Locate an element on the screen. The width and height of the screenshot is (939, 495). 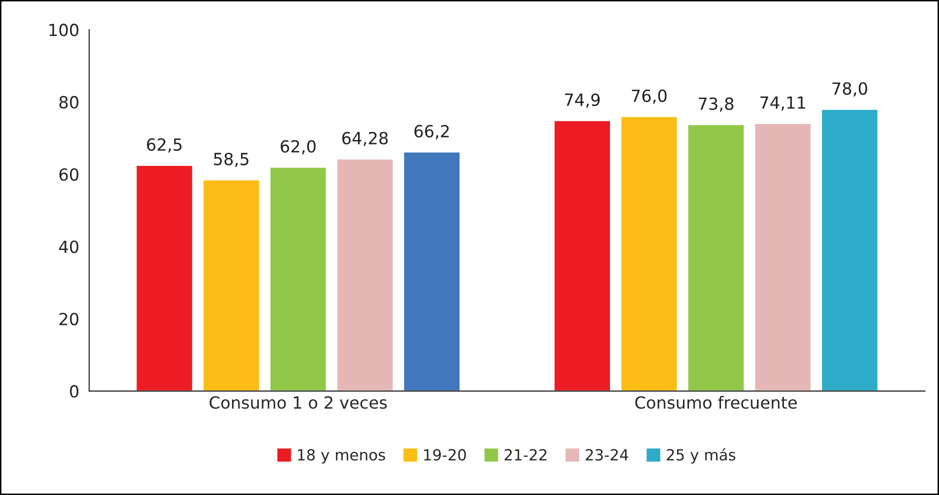
data-label: 74,9 is located at coordinates (582, 100).